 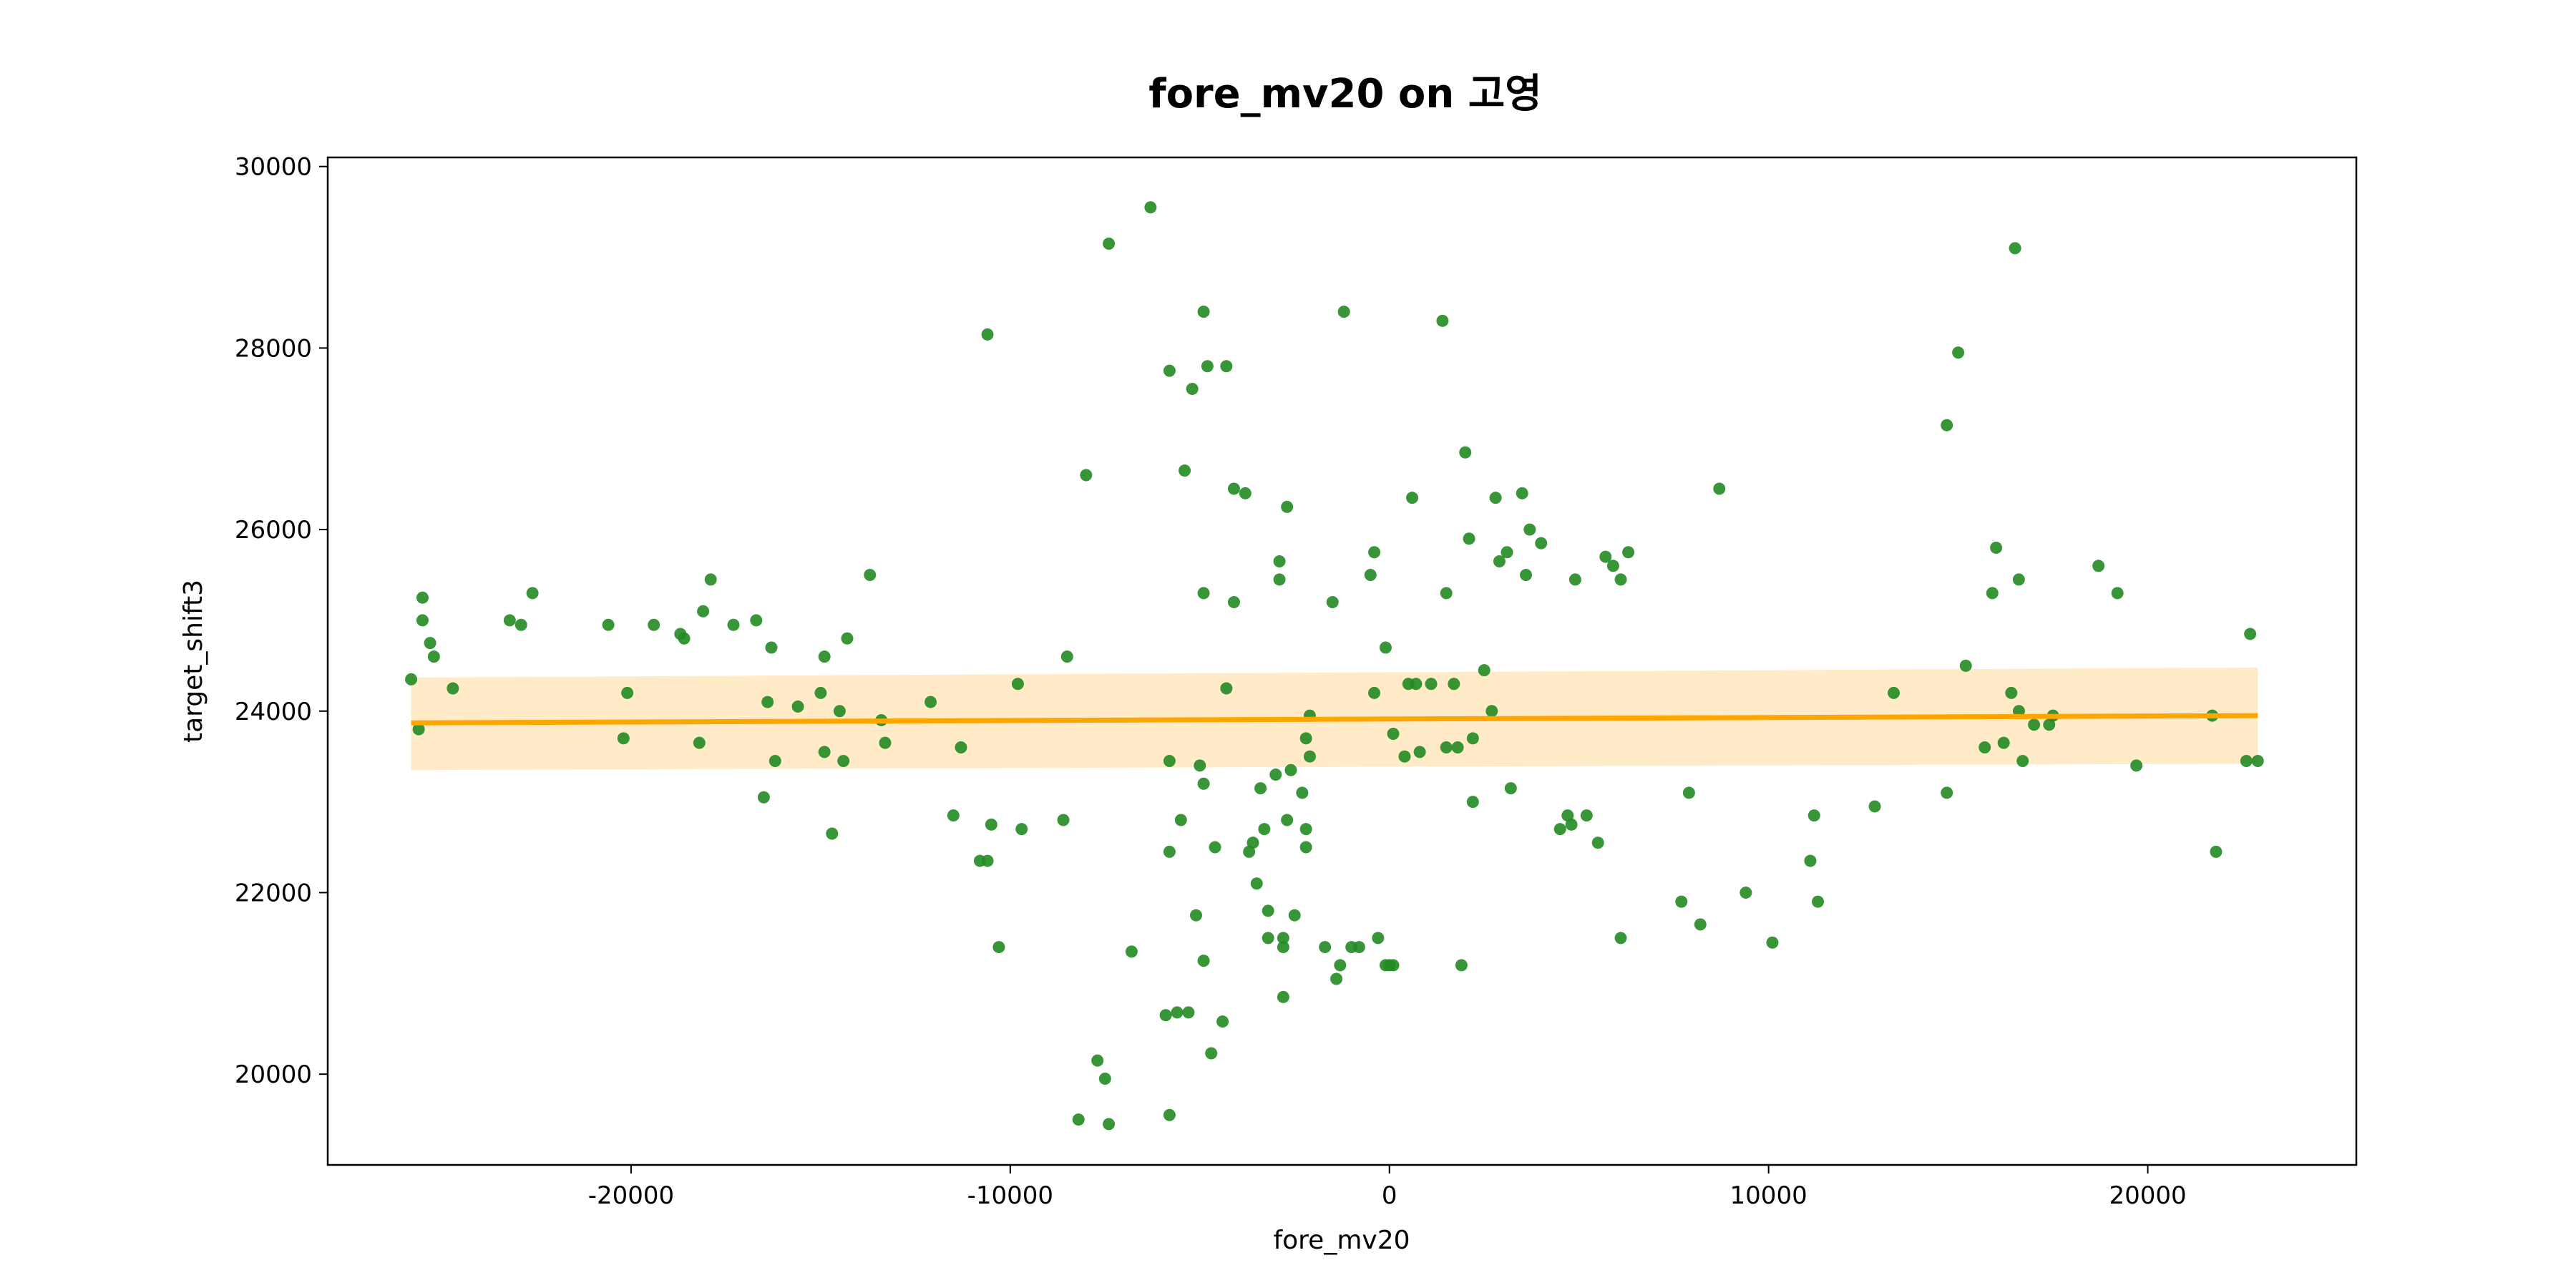 I want to click on x-tick-label: 20000, so click(x=2147, y=1195).